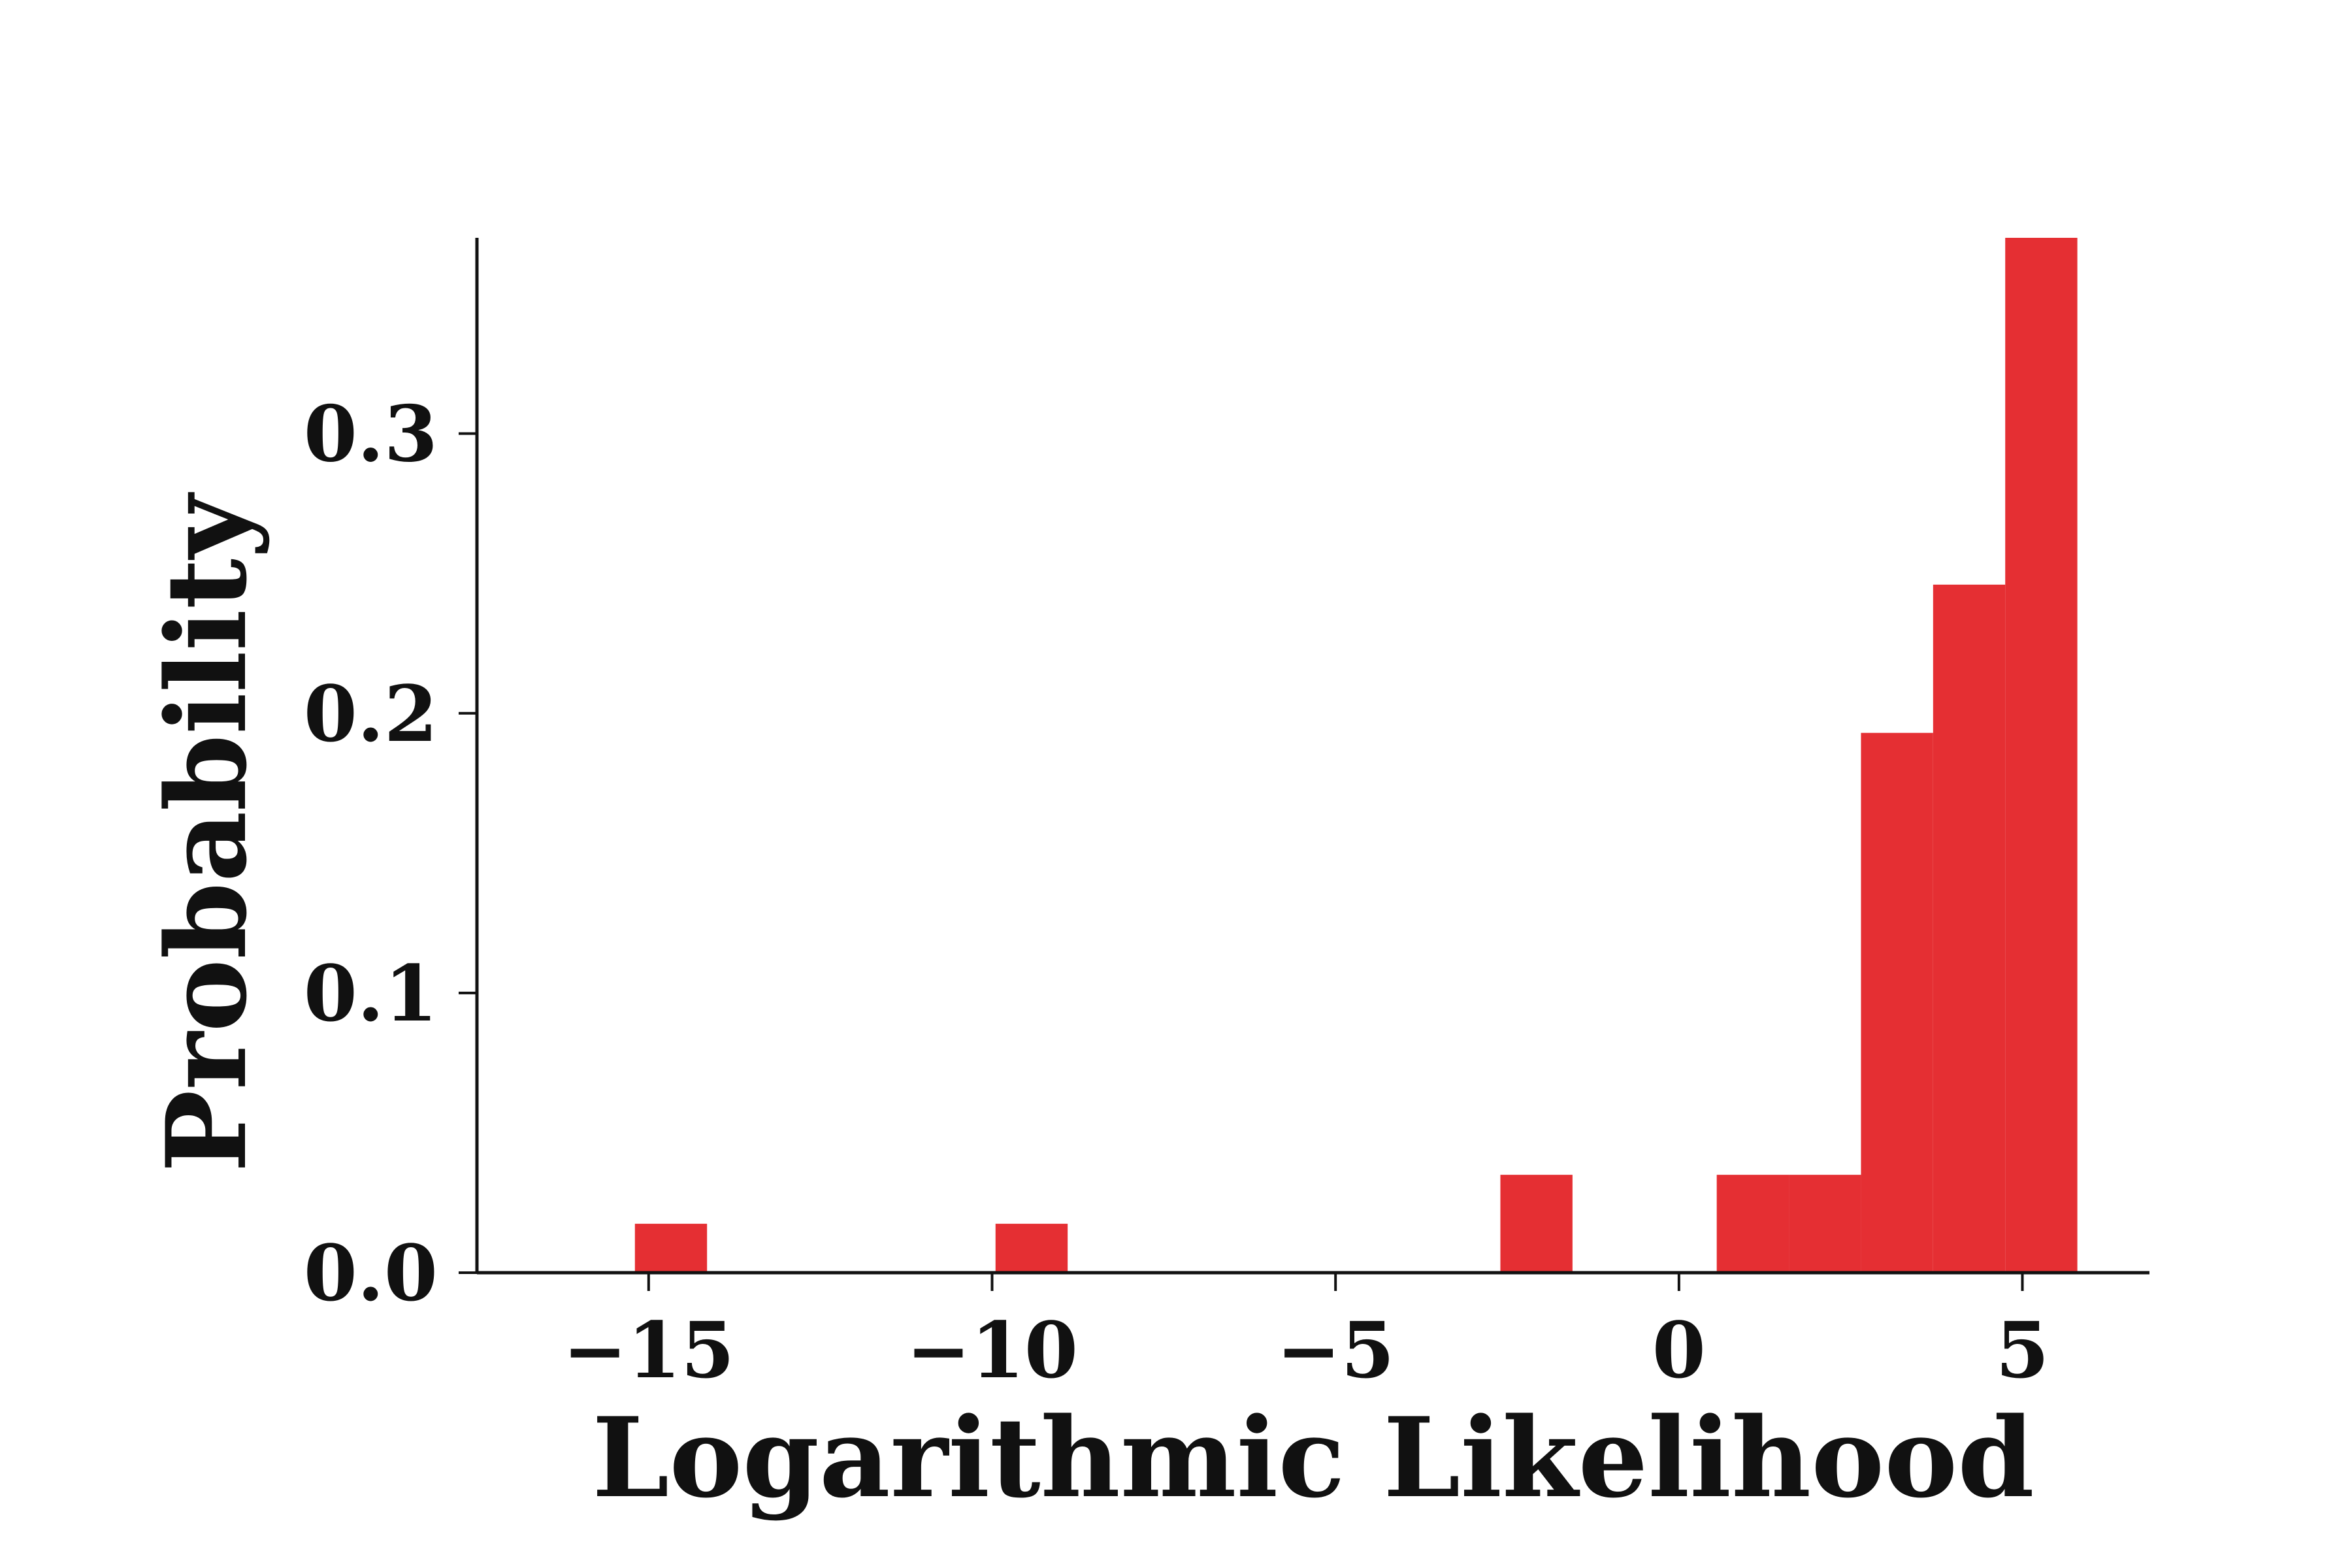  I want to click on y-tick-label-1: 0.1, so click(371, 993).